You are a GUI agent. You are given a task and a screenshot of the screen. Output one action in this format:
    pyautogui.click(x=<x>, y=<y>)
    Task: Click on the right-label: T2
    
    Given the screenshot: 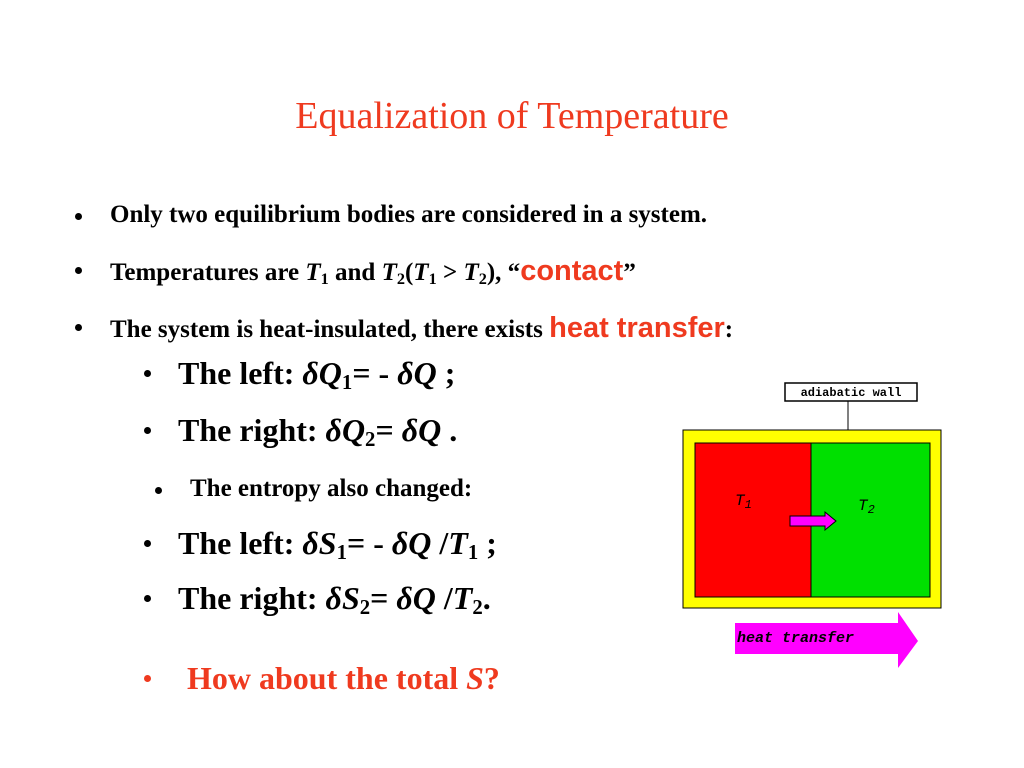 What is the action you would take?
    pyautogui.click(x=866, y=507)
    